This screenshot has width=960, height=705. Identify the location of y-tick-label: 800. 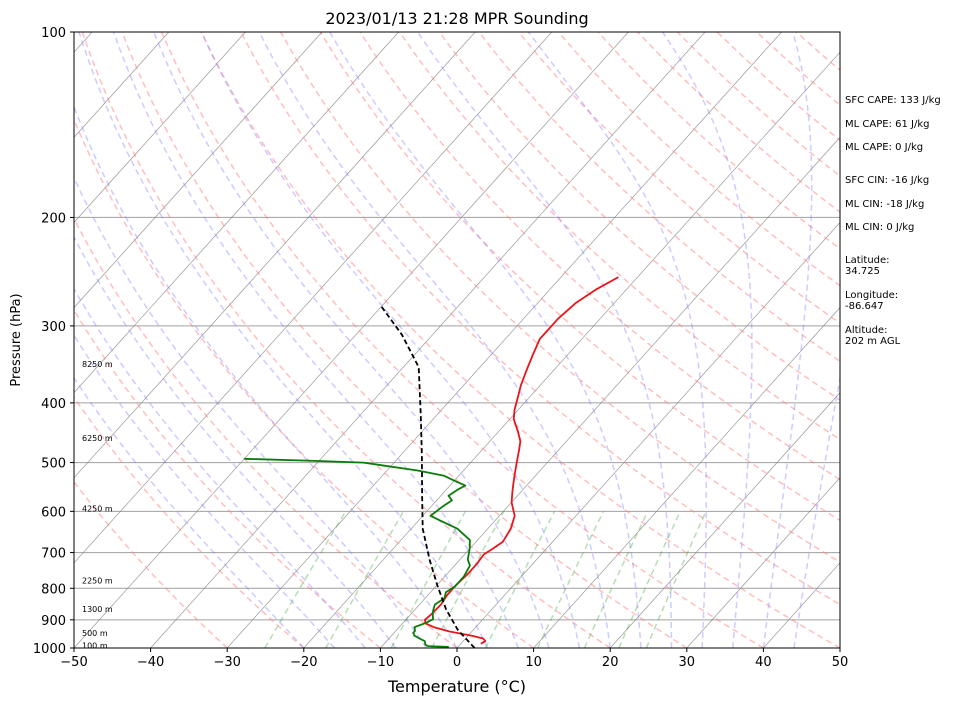
(53, 589).